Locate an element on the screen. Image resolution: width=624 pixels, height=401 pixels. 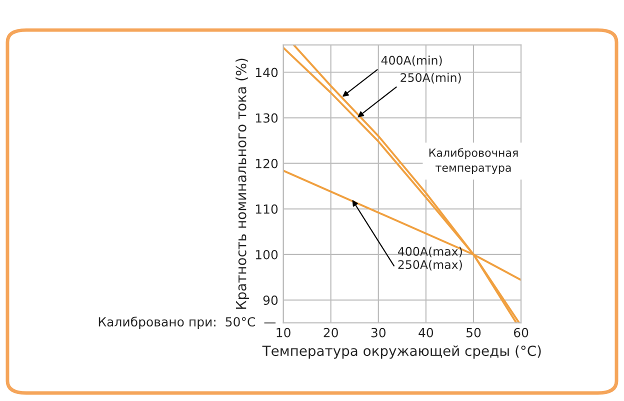
y-tick-label: 110 is located at coordinates (267, 209).